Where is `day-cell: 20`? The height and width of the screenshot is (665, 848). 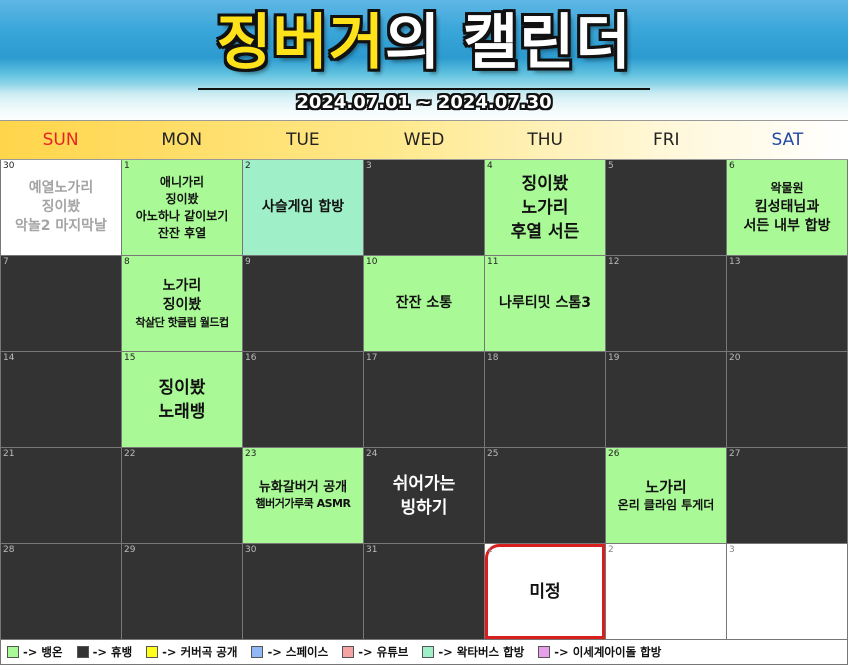 day-cell: 20 is located at coordinates (787, 400).